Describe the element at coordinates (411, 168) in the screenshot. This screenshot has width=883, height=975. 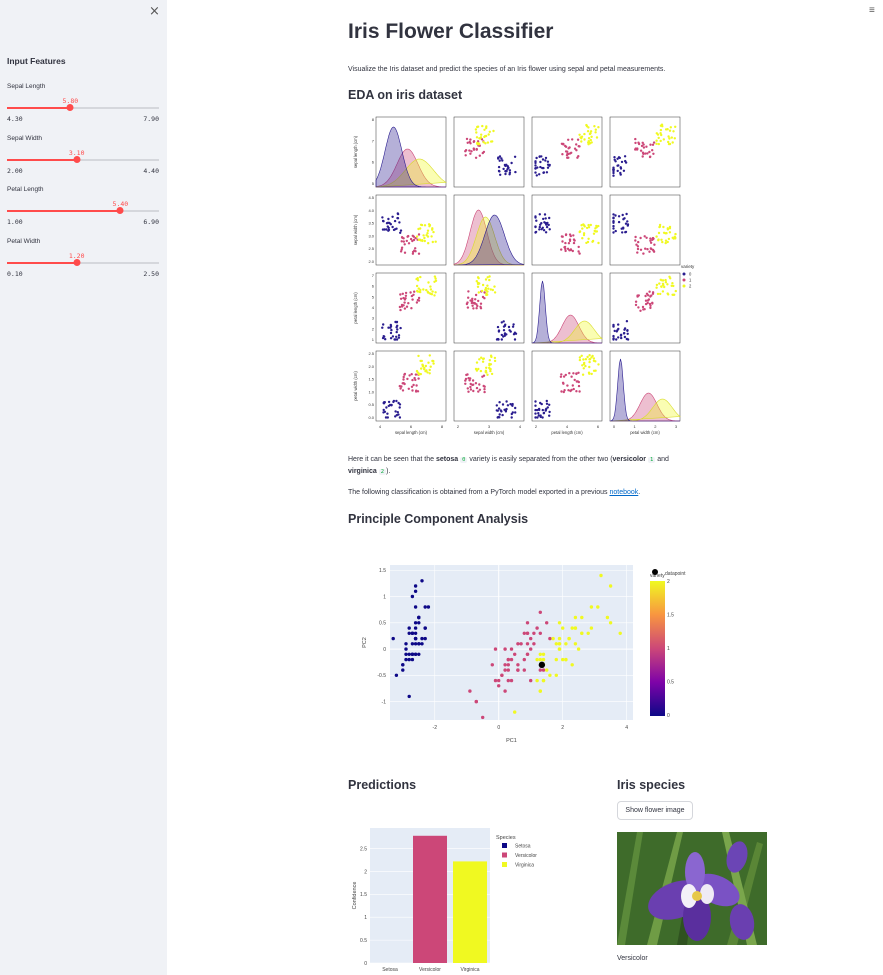
I see `kde-curve` at that location.